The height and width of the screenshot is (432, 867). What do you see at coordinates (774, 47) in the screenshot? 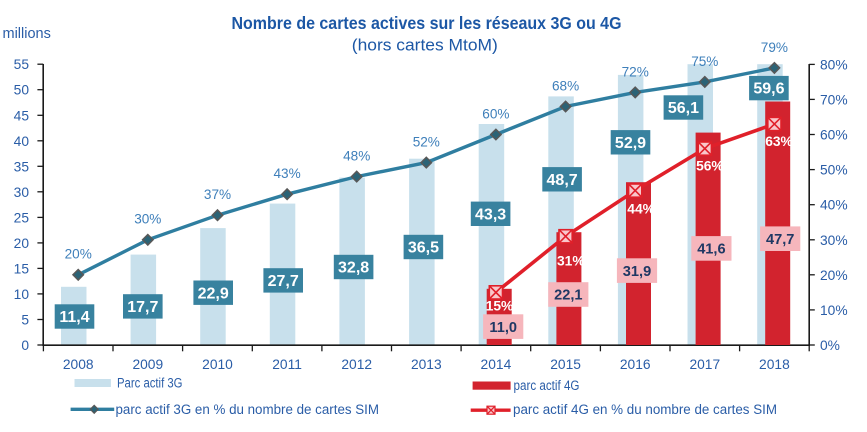
I see `svg-text: 79%` at bounding box center [774, 47].